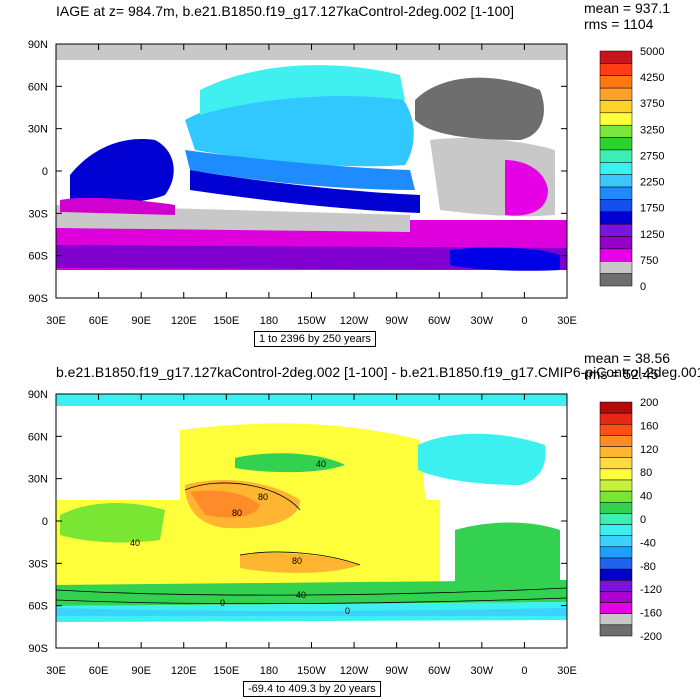  What do you see at coordinates (38, 480) in the screenshot?
I see `y-tick-label: 30N` at bounding box center [38, 480].